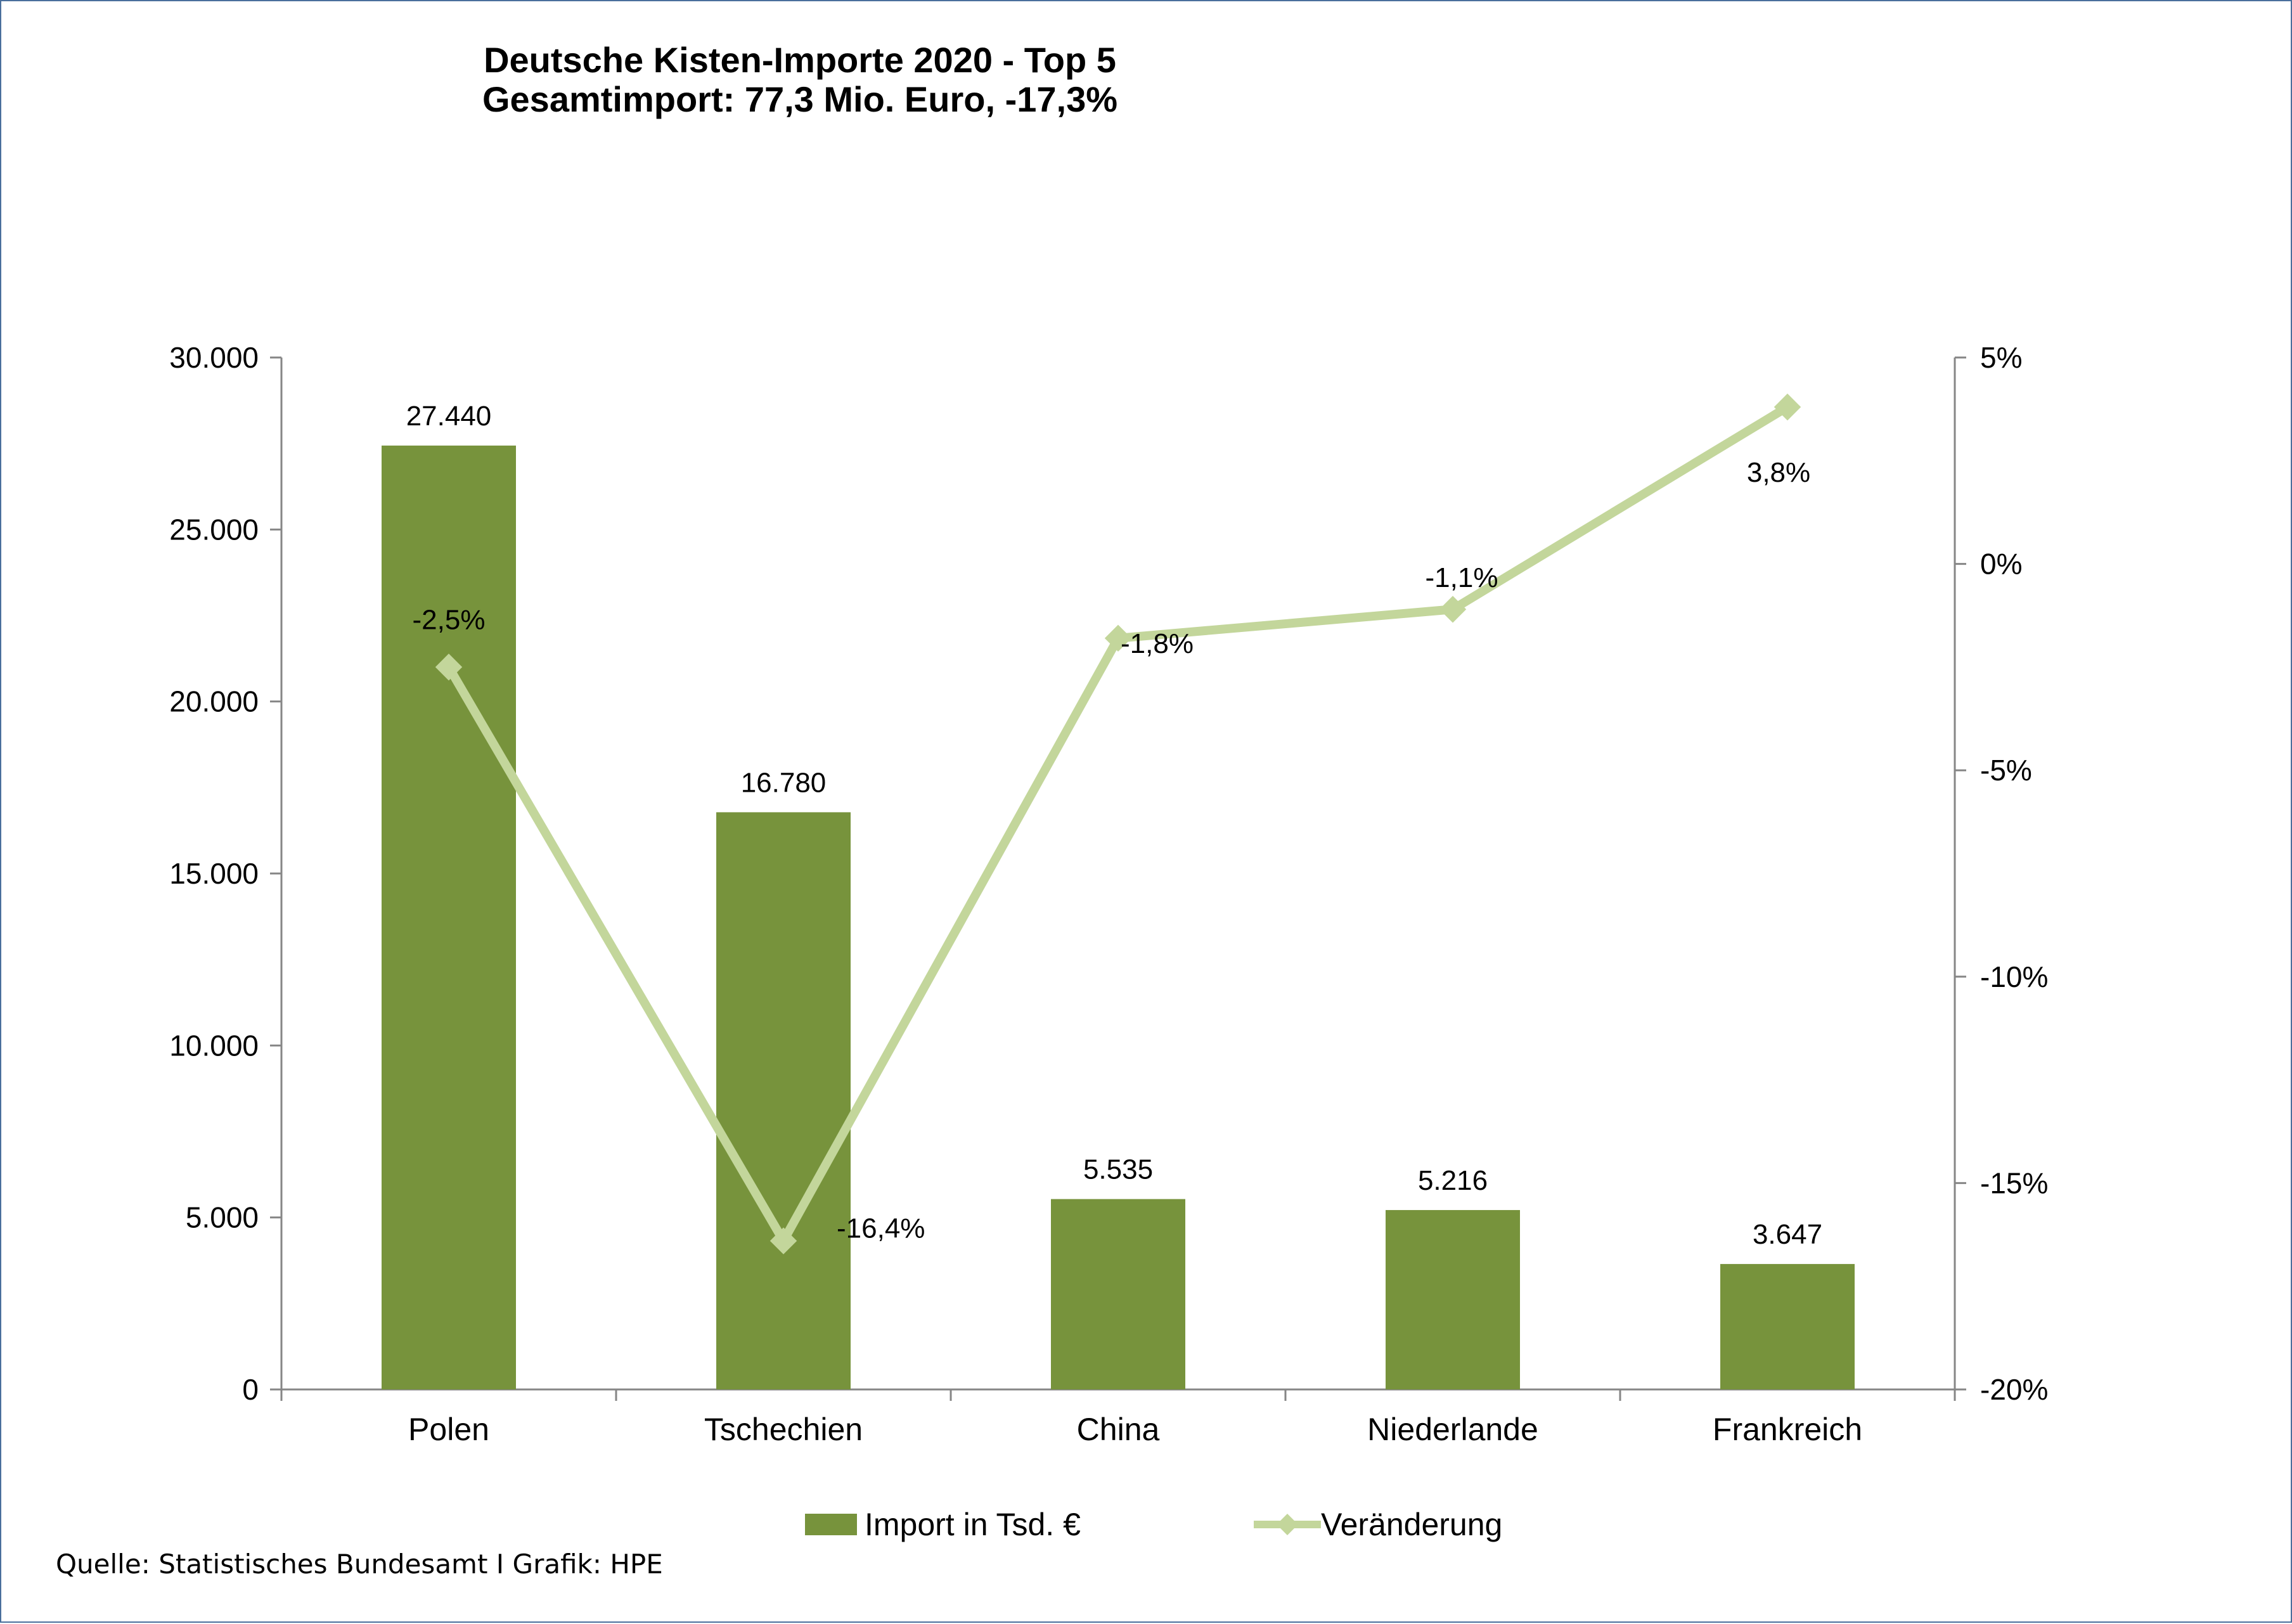 This screenshot has height=1624, width=2292. Describe the element at coordinates (1157, 643) in the screenshot. I see `line-value-label: -1,8%` at that location.